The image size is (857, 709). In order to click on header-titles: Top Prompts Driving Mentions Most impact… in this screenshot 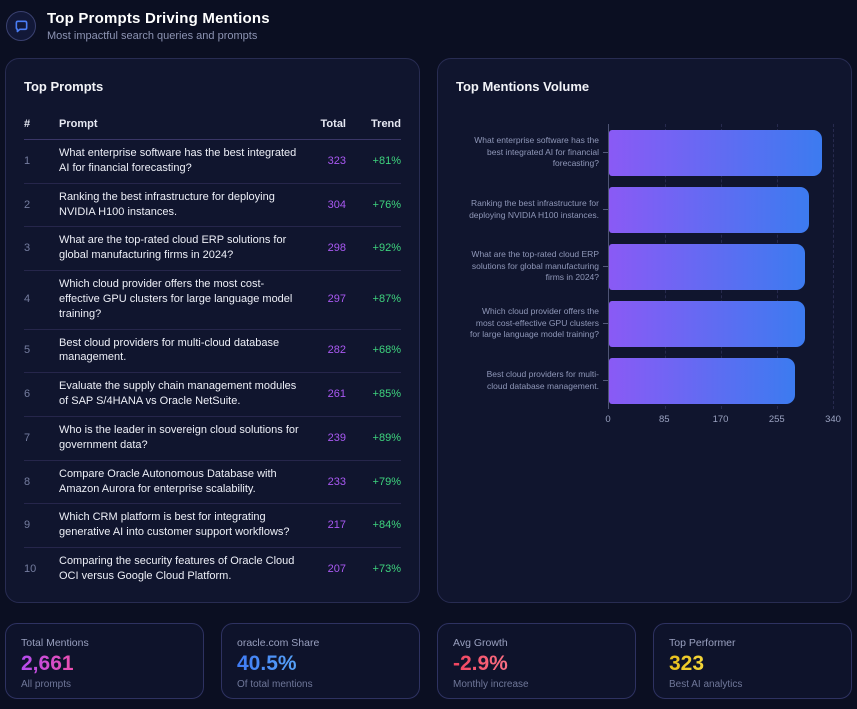, I will do `click(158, 25)`.